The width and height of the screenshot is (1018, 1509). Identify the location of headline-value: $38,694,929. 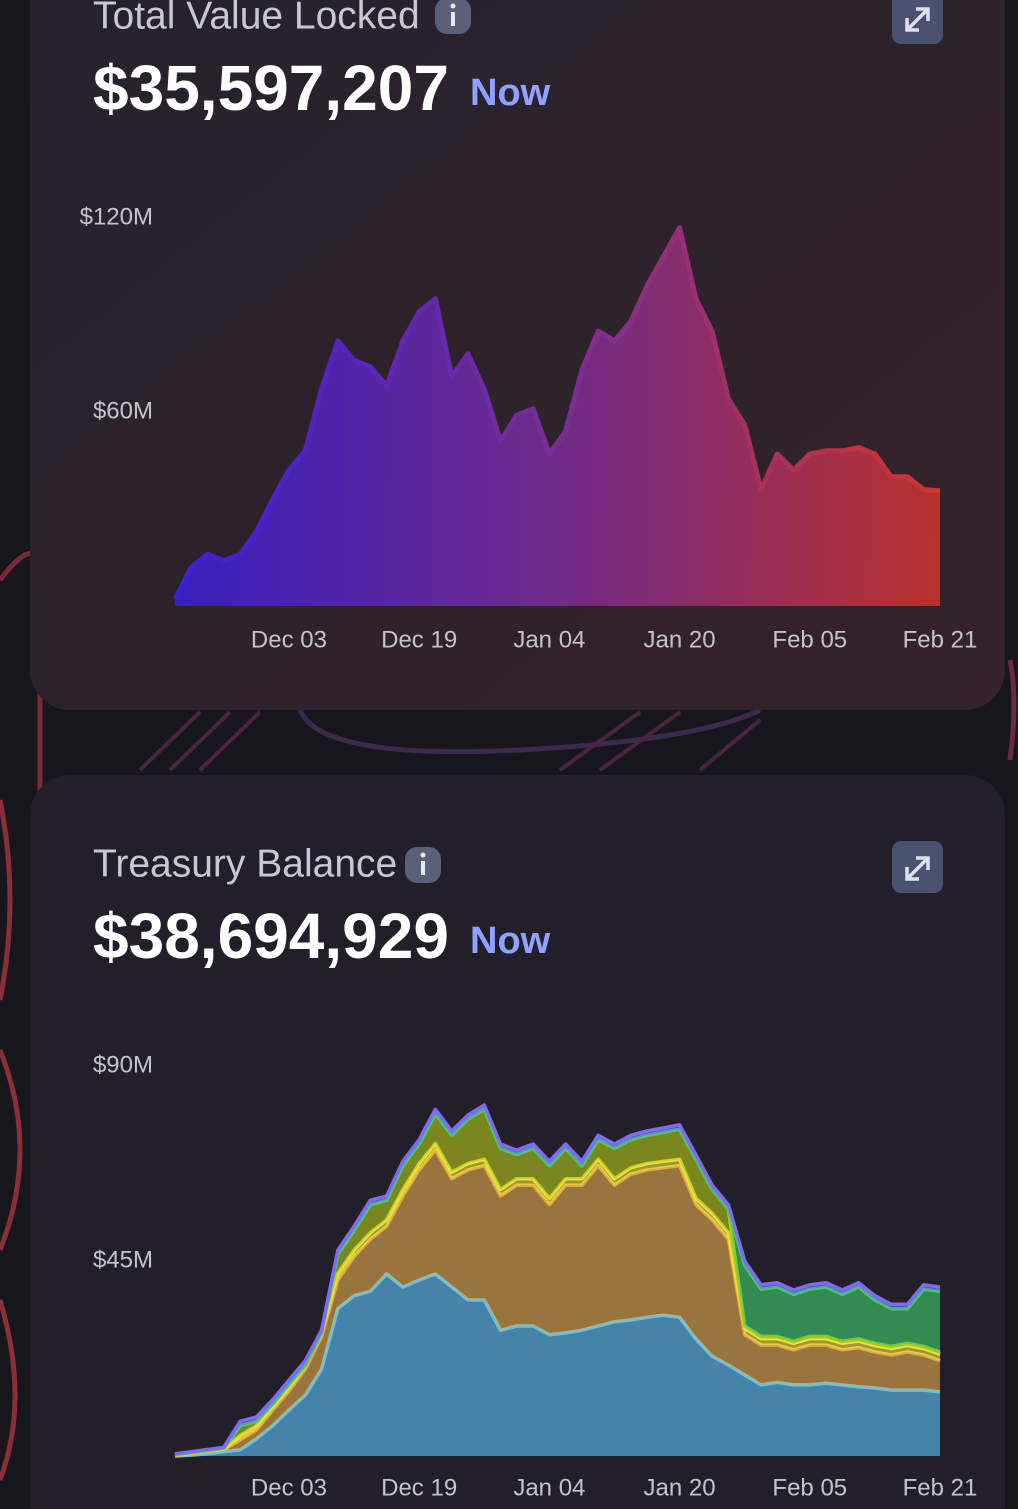
(271, 936).